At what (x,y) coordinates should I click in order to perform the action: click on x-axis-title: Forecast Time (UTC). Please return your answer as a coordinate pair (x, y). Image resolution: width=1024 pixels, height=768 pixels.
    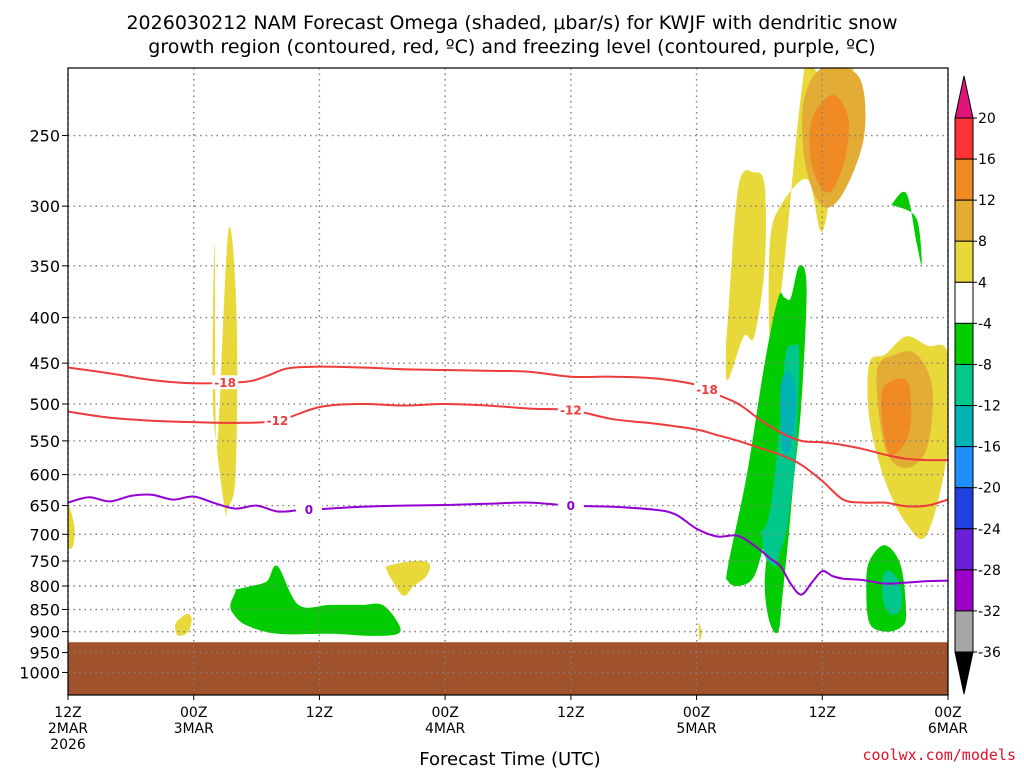
    Looking at the image, I should click on (509, 758).